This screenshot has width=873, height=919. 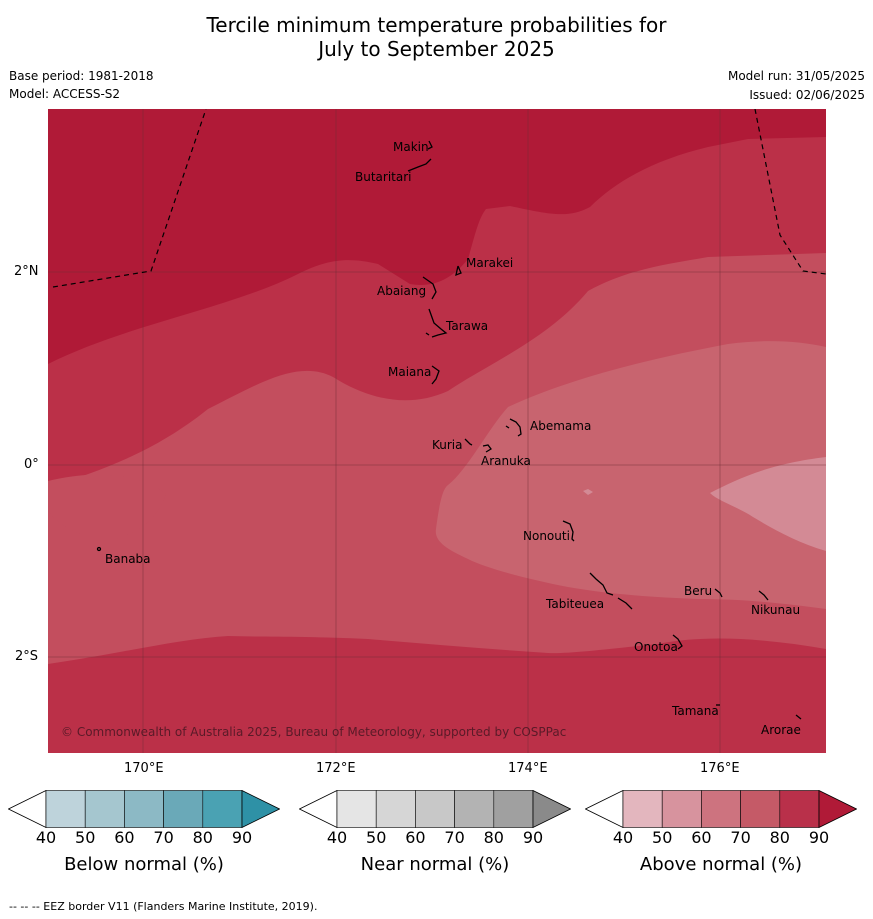 I want to click on lon-tick-176: 176°E, so click(x=720, y=768).